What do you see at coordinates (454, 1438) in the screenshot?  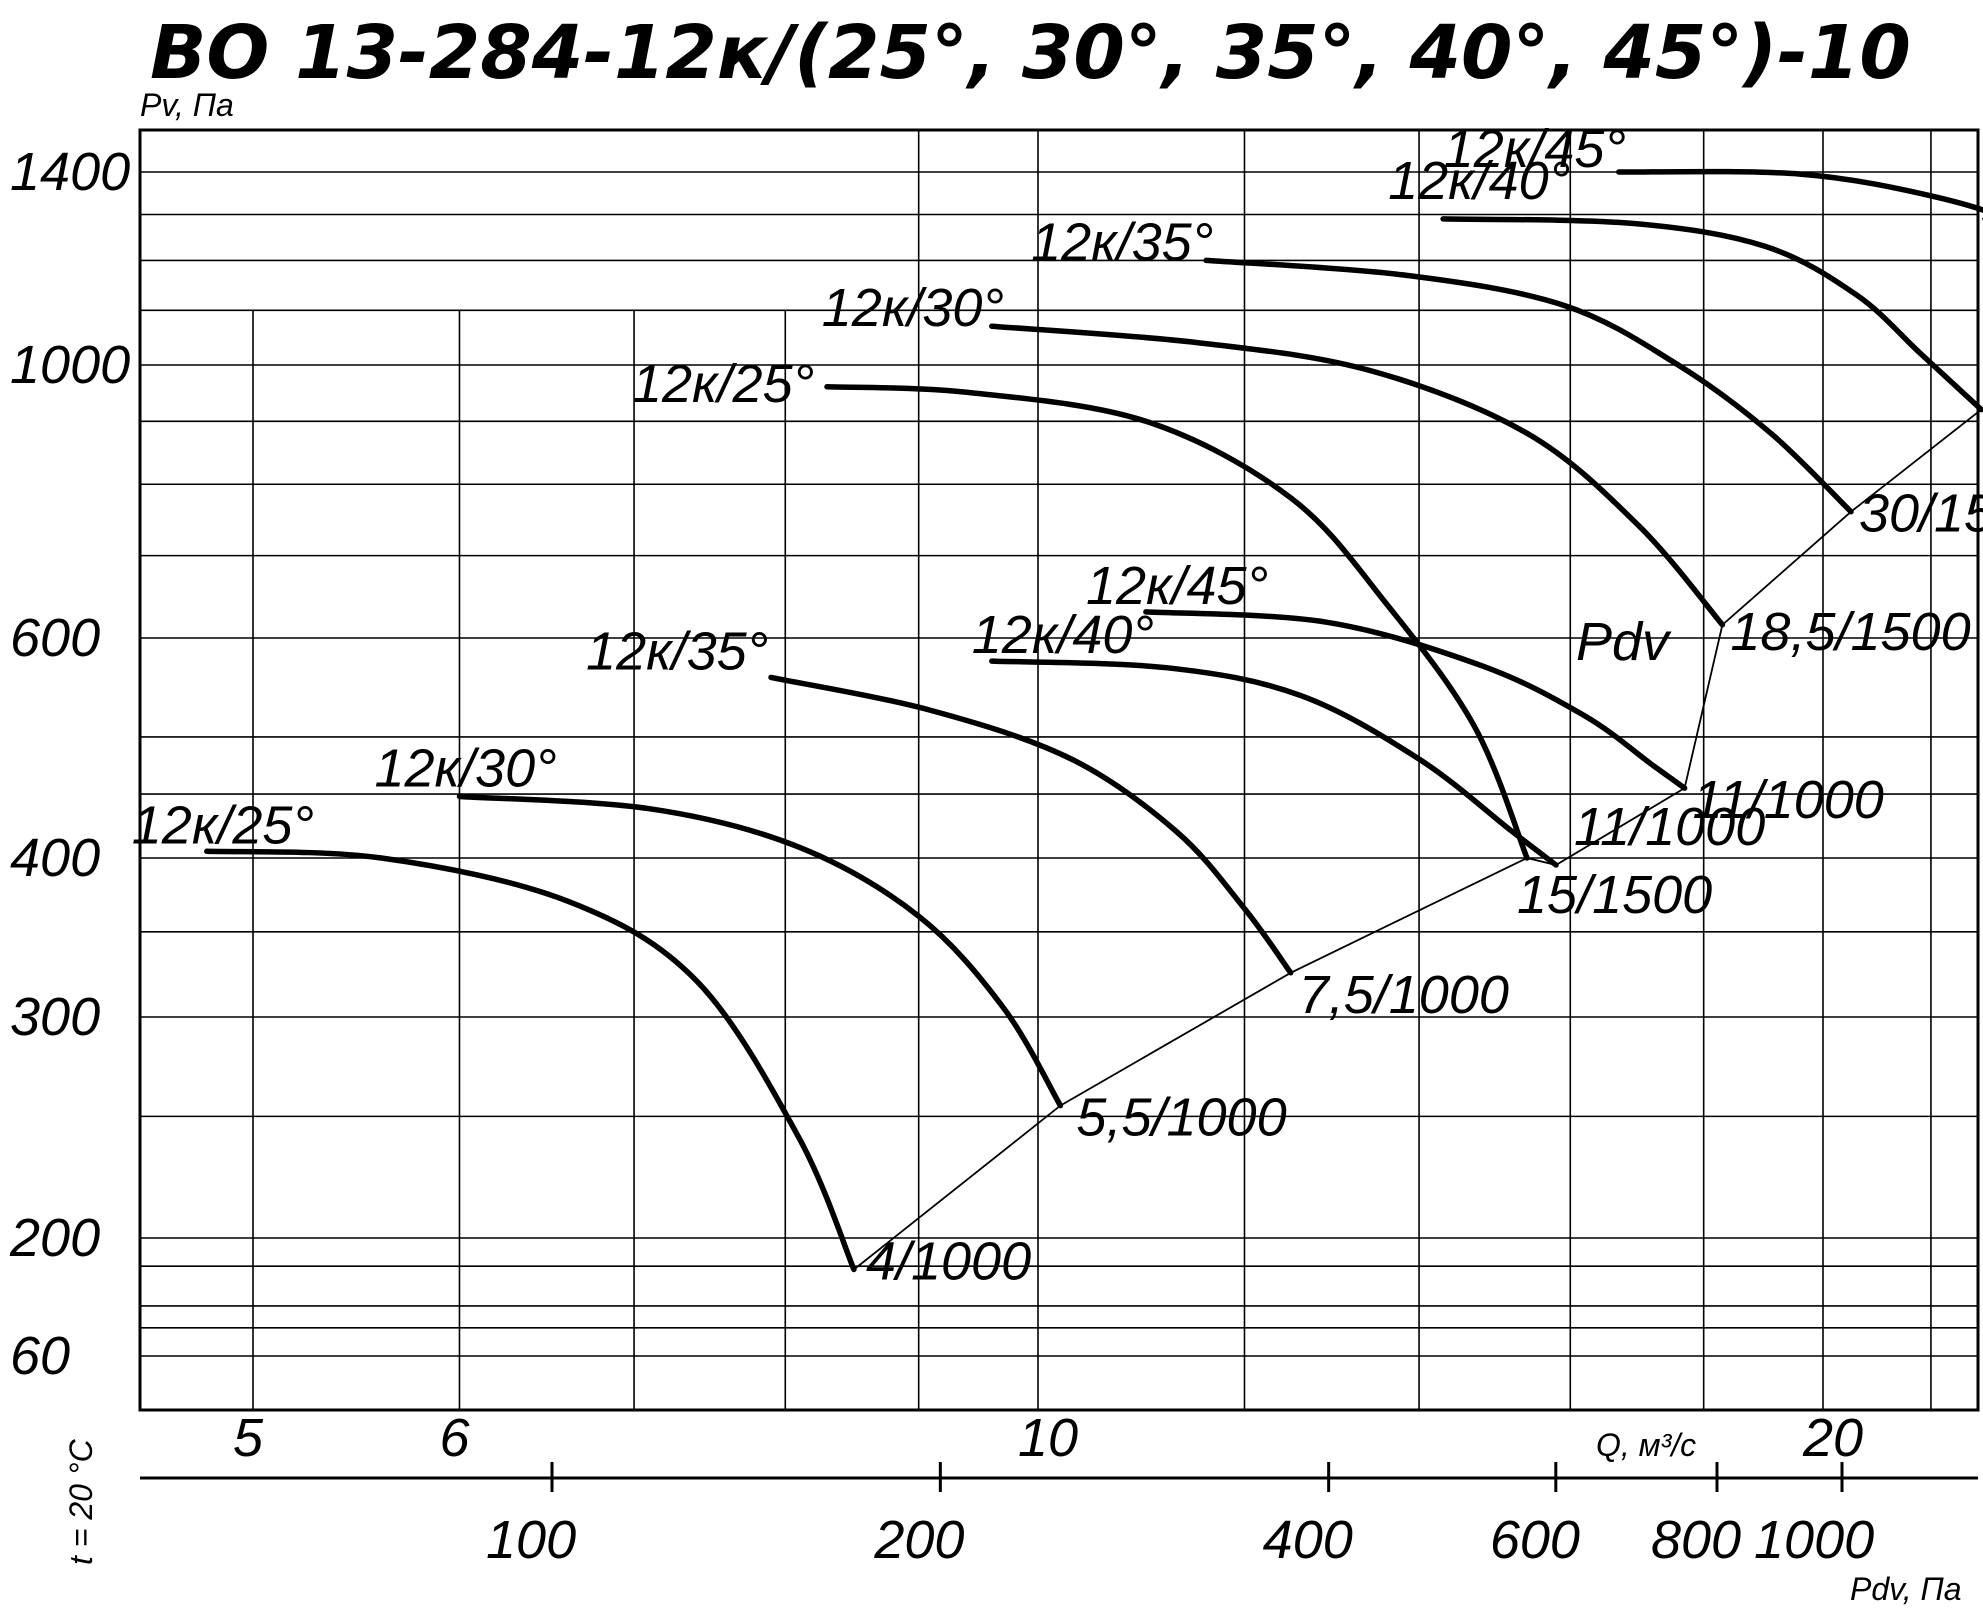 I see `x-tick-label: 6` at bounding box center [454, 1438].